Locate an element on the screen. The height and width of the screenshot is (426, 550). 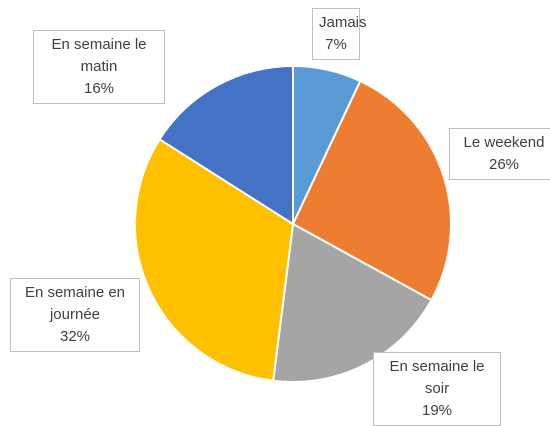
label-value: 7% is located at coordinates (336, 44).